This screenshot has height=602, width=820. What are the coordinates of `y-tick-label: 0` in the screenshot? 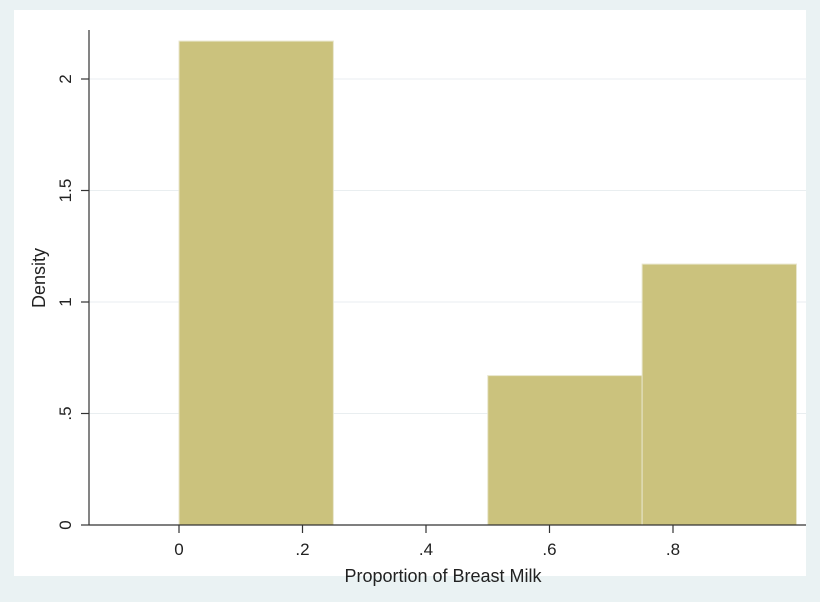 It's located at (65, 524).